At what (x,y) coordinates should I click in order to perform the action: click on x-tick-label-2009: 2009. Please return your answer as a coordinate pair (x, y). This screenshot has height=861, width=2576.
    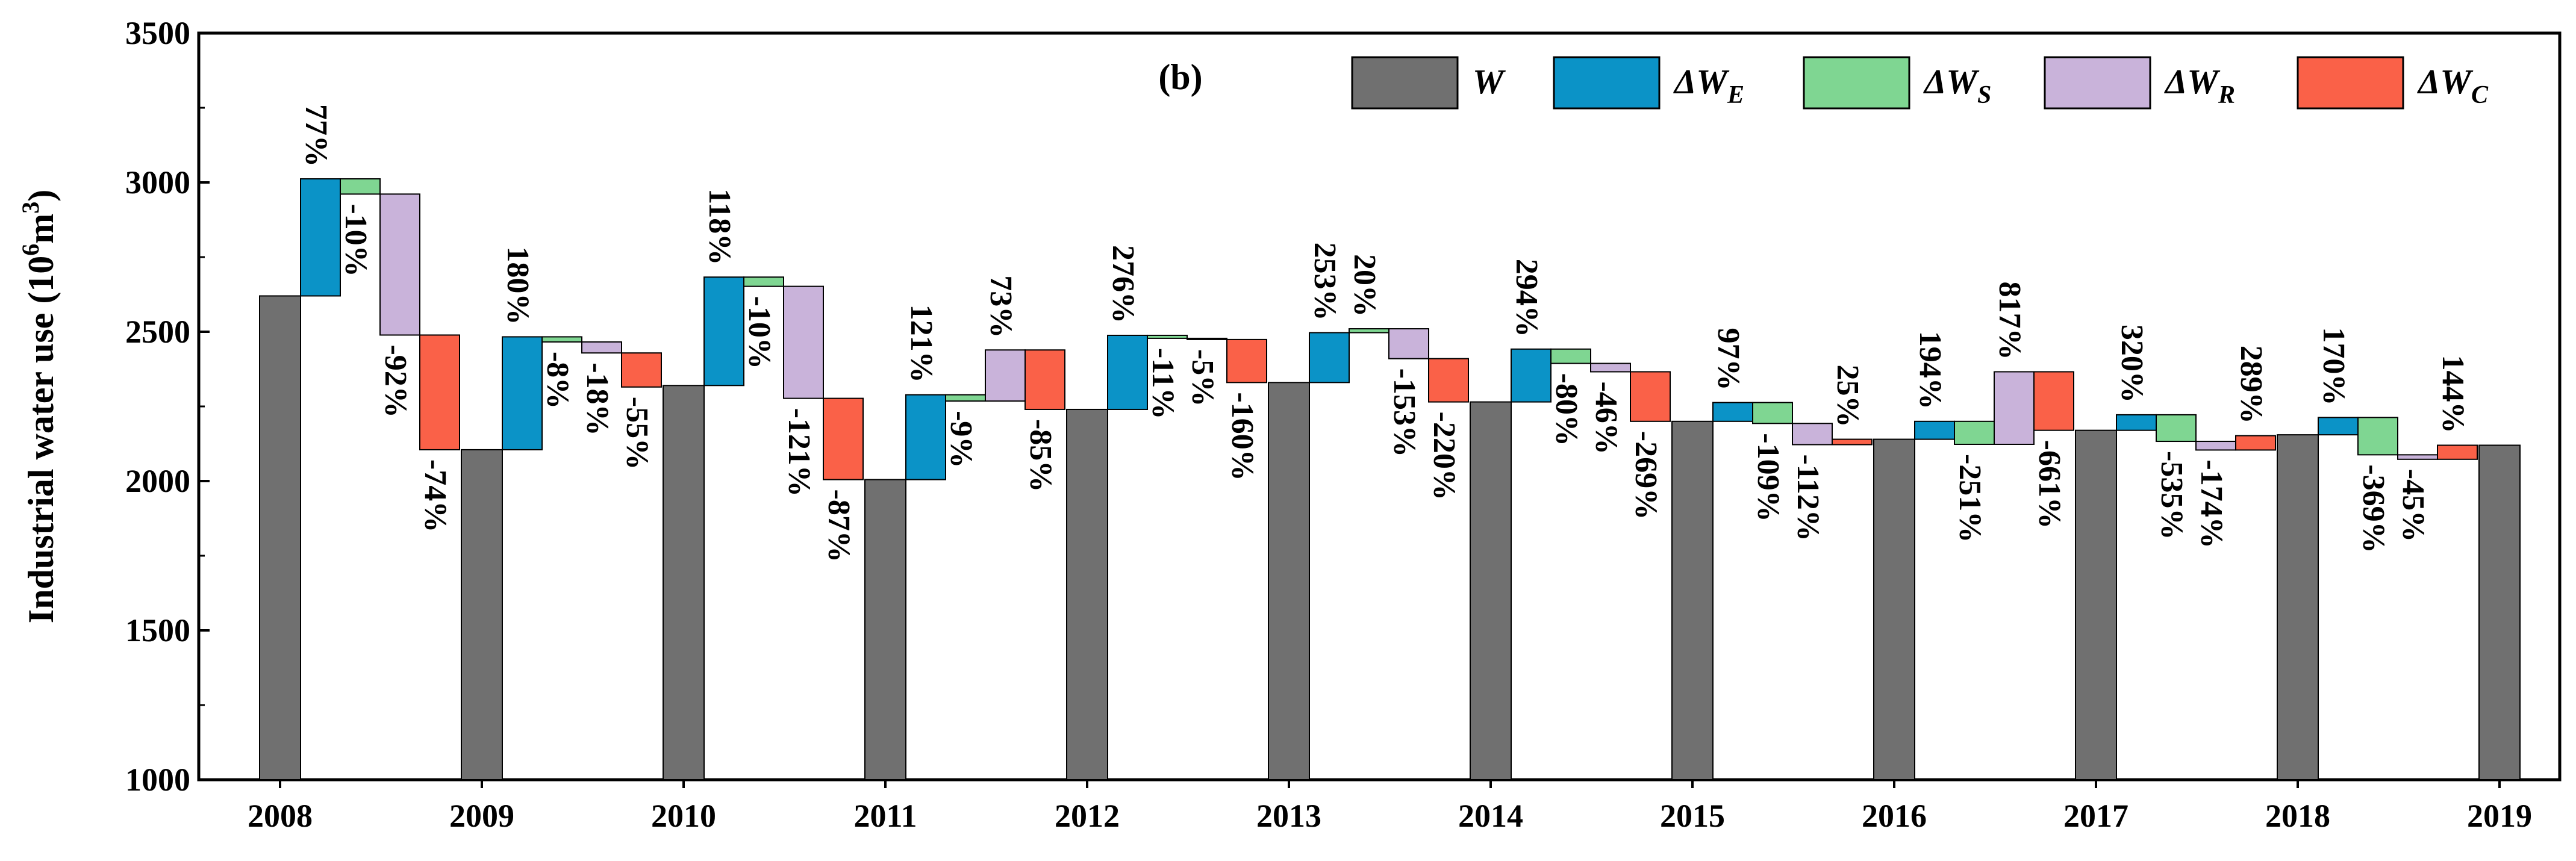
    Looking at the image, I should click on (481, 816).